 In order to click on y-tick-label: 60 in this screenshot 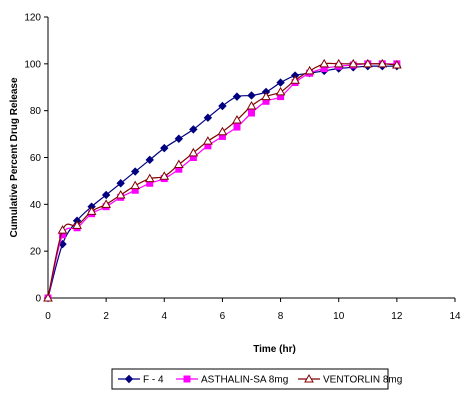, I will do `click(36, 158)`.